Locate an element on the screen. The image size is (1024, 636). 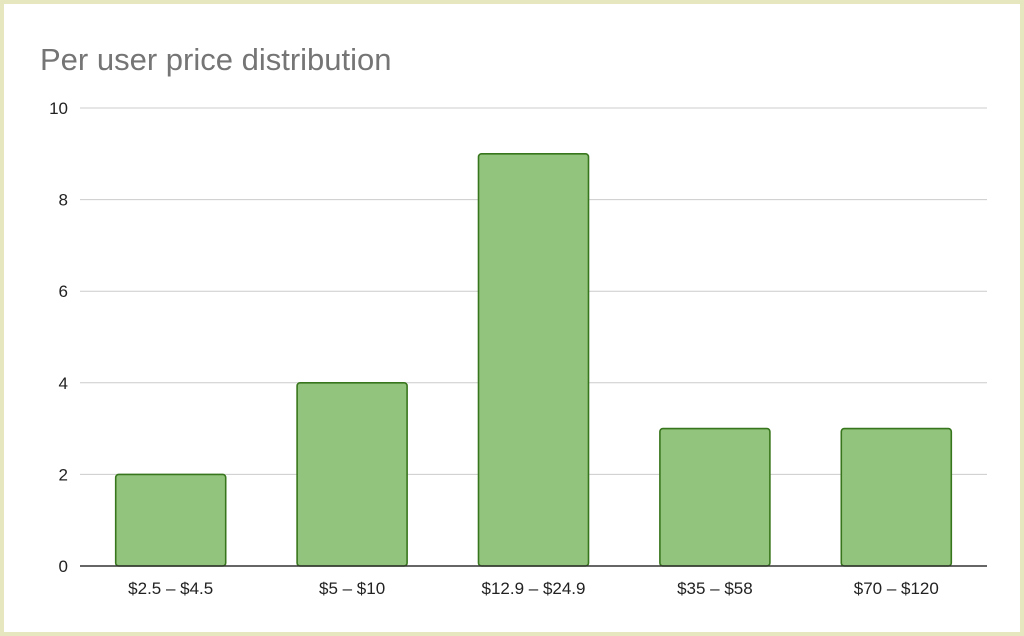
y-tick-label: 10 is located at coordinates (58, 108).